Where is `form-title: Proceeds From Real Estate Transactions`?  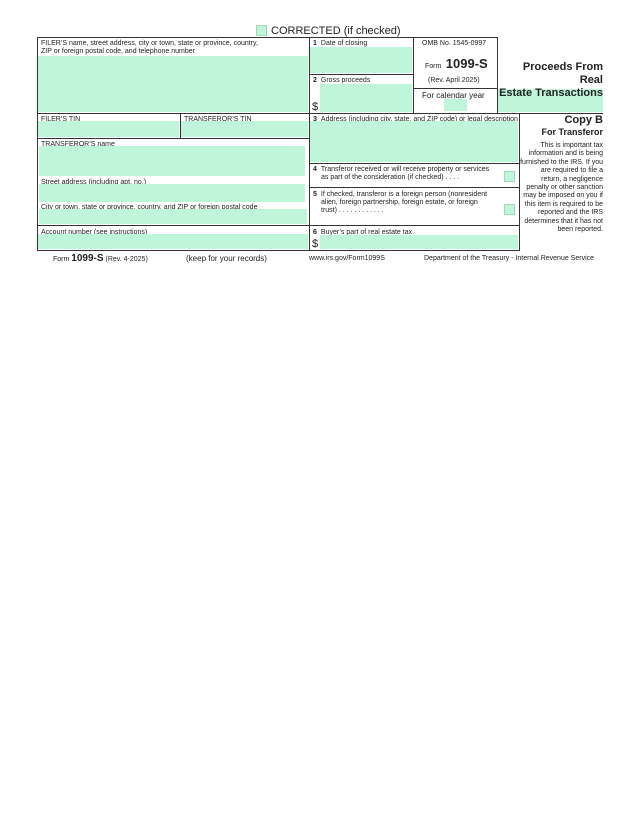
form-title: Proceeds From Real Estate Transactions is located at coordinates (551, 80).